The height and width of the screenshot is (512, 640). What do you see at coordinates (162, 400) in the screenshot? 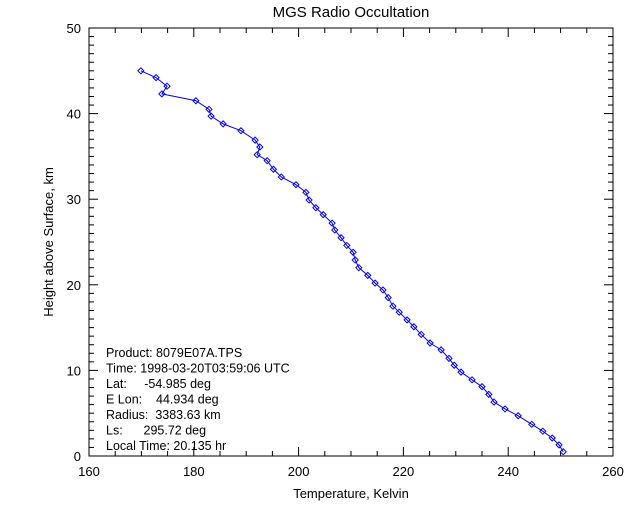
I see `annotation-line: E Lon: 44.934 deg` at bounding box center [162, 400].